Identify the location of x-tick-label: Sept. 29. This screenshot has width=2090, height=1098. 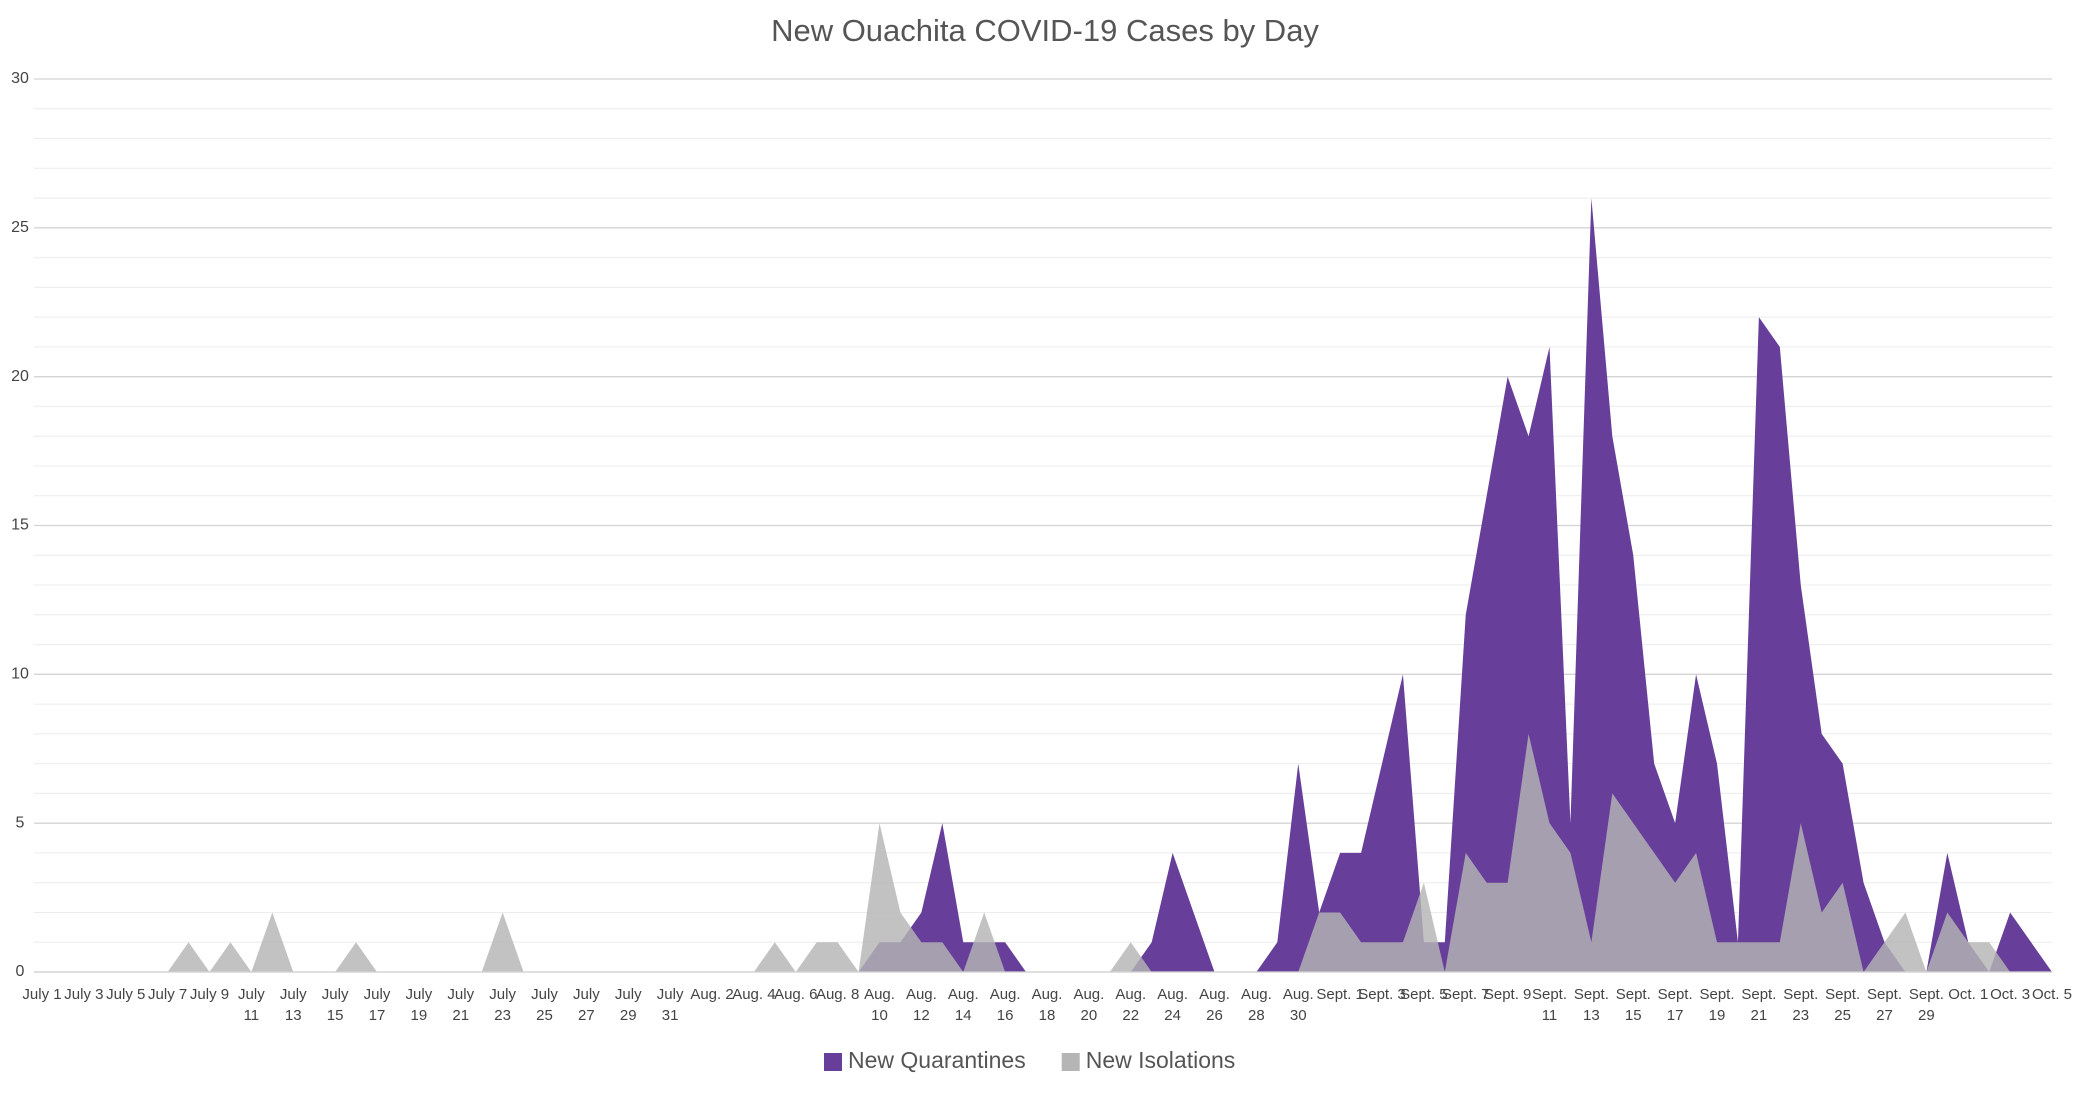
(1926, 1005).